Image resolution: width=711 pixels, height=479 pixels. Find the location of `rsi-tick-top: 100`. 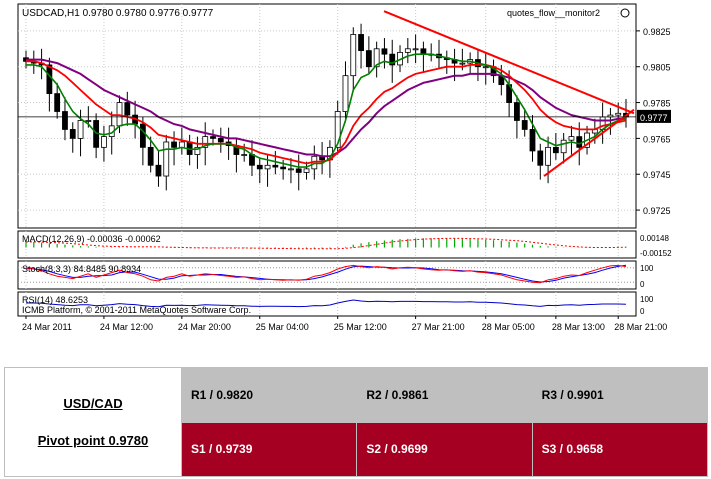

rsi-tick-top: 100 is located at coordinates (647, 299).